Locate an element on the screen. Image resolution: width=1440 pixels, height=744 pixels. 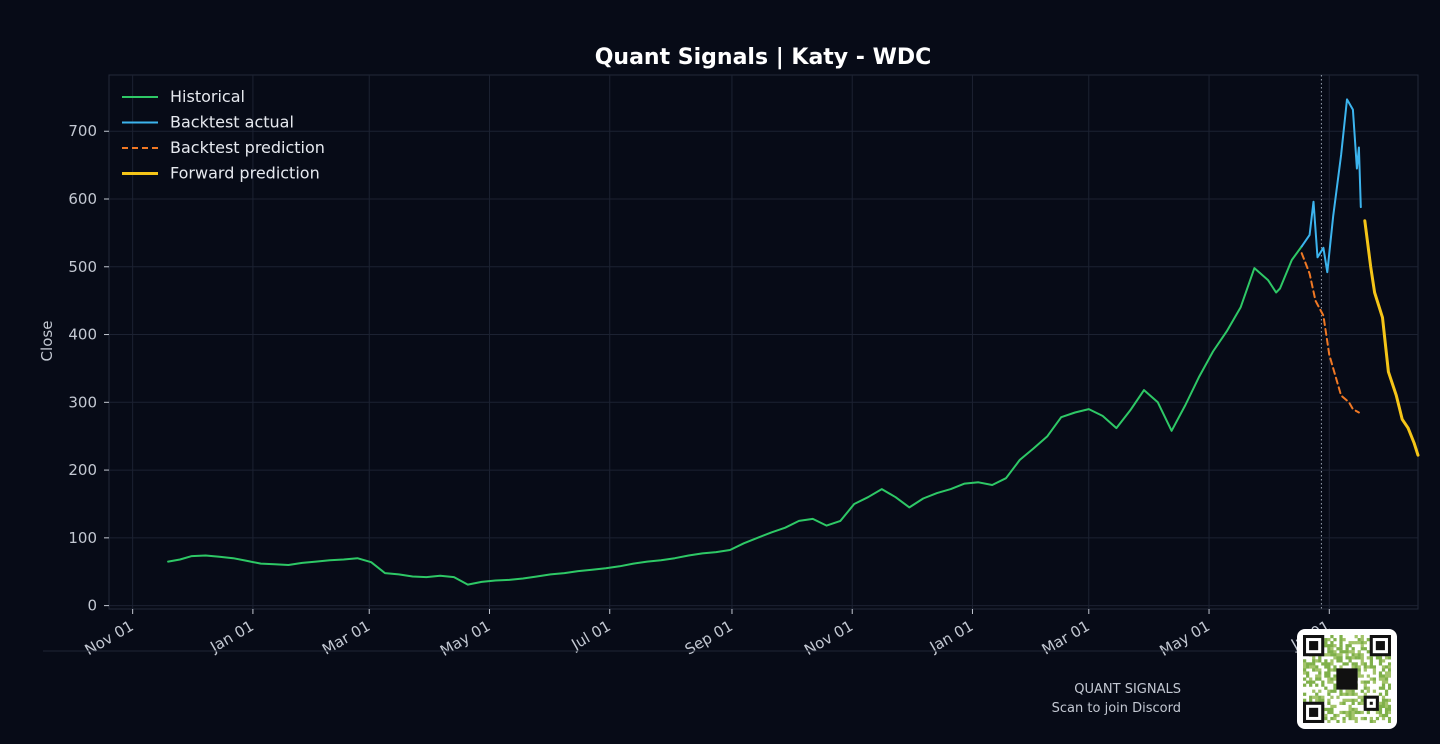
series-line-forward-prediction is located at coordinates (1391, 338).